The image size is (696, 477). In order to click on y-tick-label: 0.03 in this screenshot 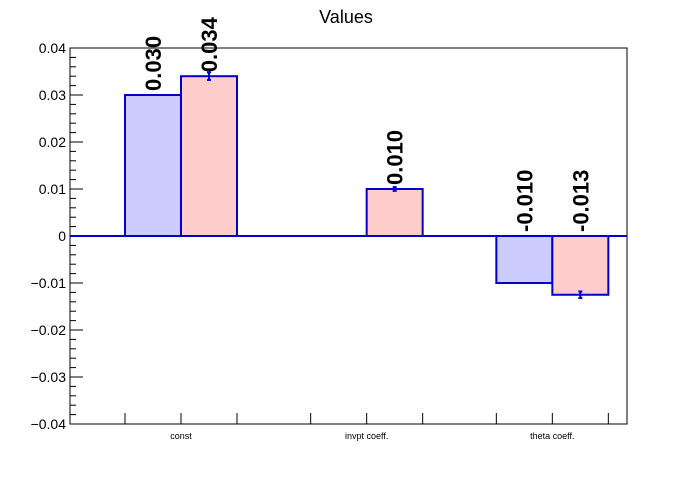, I will do `click(52, 95)`.